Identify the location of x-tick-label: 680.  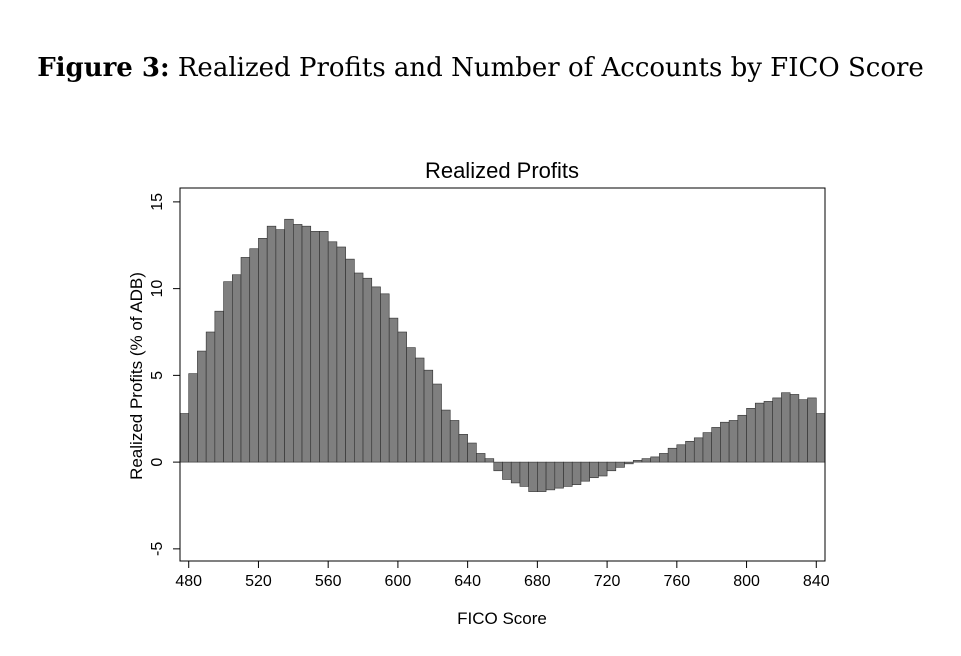
(537, 581).